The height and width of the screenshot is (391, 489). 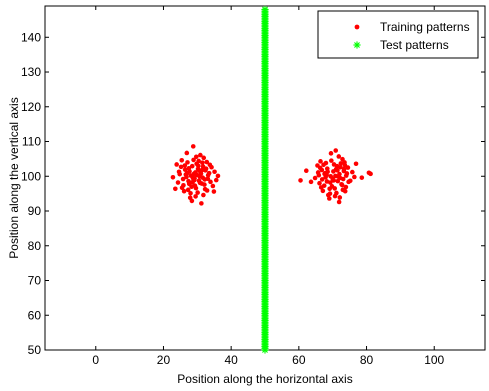 I want to click on x-tick-label: 60, so click(x=299, y=360).